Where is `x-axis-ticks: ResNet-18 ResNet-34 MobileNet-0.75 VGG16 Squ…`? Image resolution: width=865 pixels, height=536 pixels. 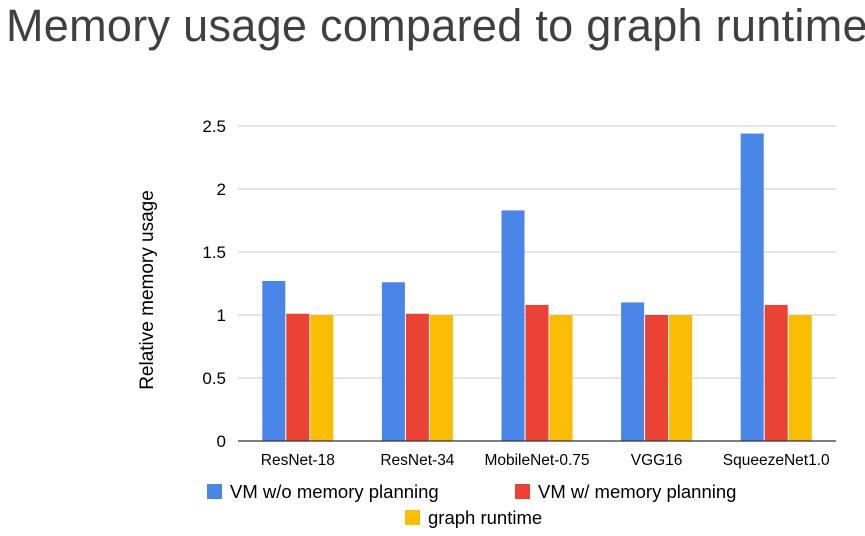
x-axis-ticks: ResNet-18 ResNet-34 MobileNet-0.75 VGG16 Squ… is located at coordinates (545, 460).